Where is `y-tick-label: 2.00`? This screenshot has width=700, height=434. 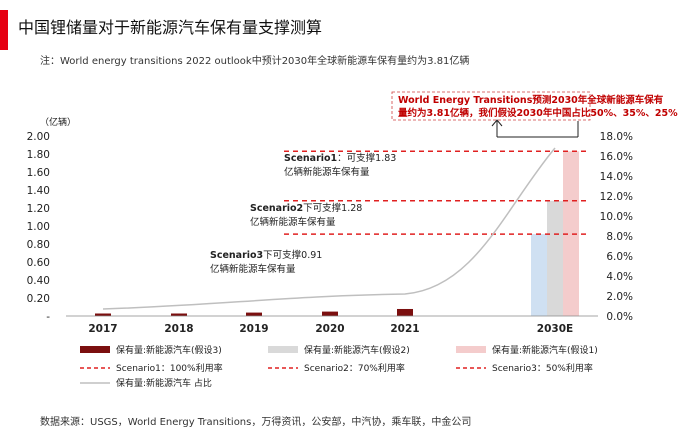 y-tick-label: 2.00 is located at coordinates (38, 137).